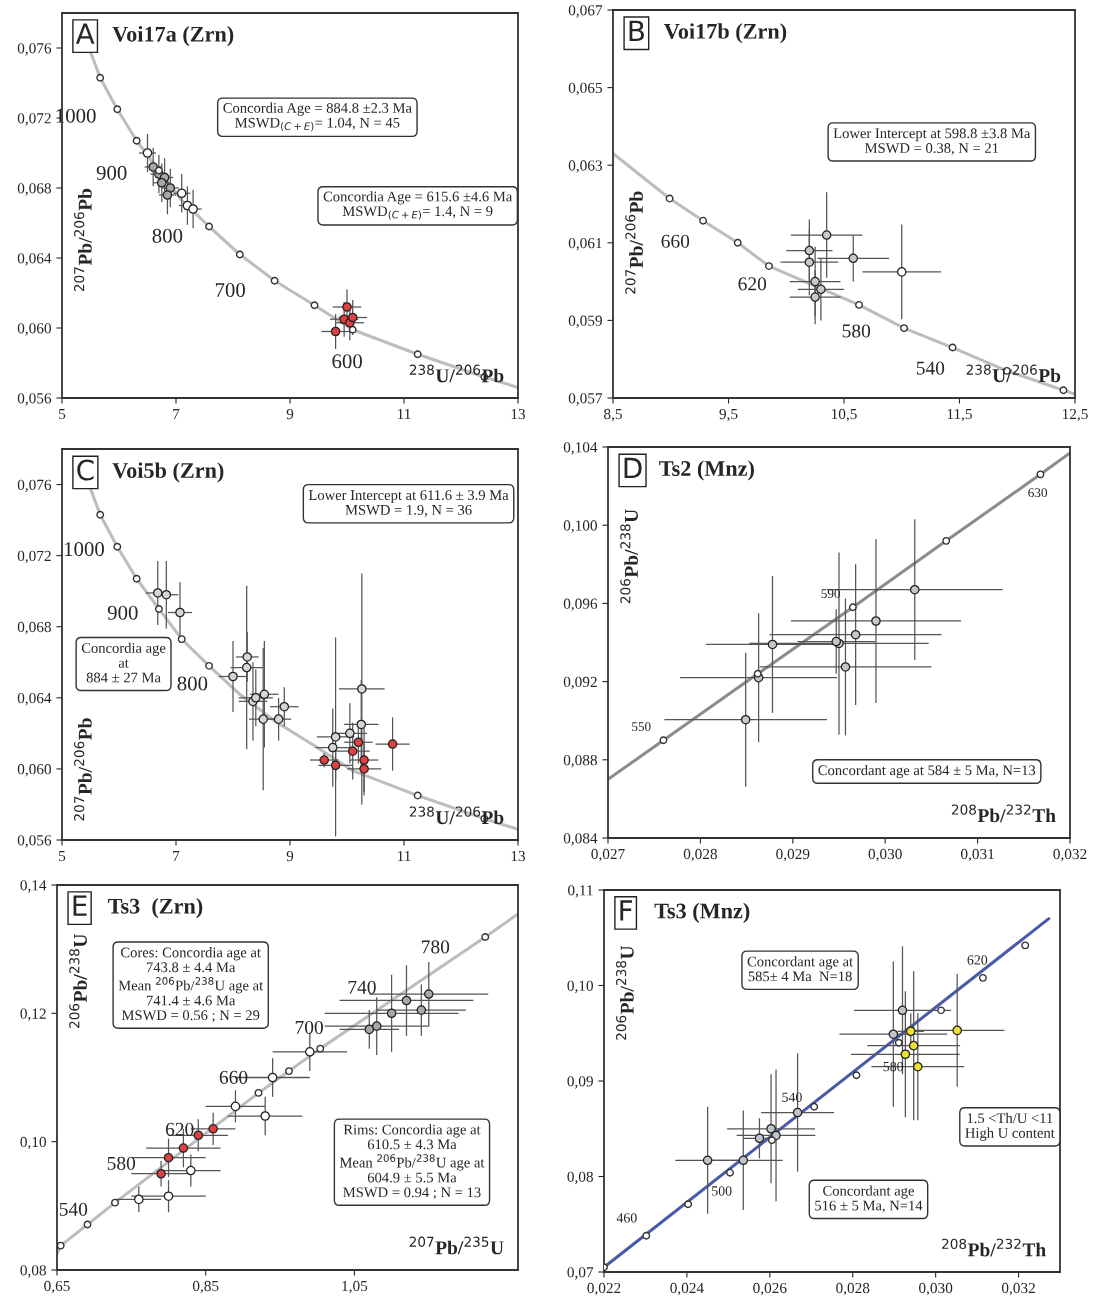  What do you see at coordinates (85, 470) in the screenshot?
I see `chart-title: C` at bounding box center [85, 470].